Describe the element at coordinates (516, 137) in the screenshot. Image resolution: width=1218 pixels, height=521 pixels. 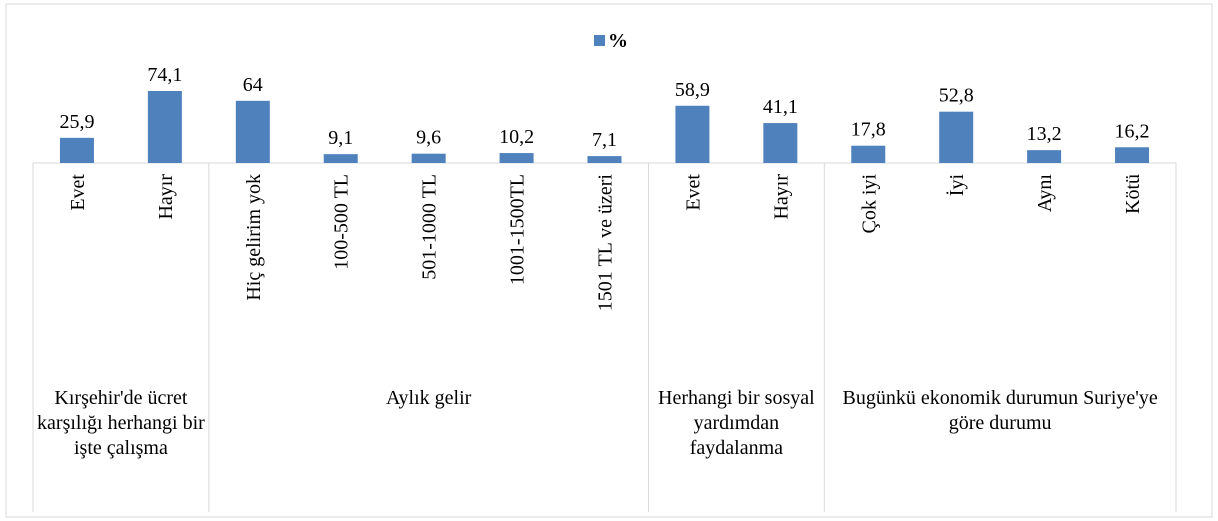
I see `value-label: 10,2` at that location.